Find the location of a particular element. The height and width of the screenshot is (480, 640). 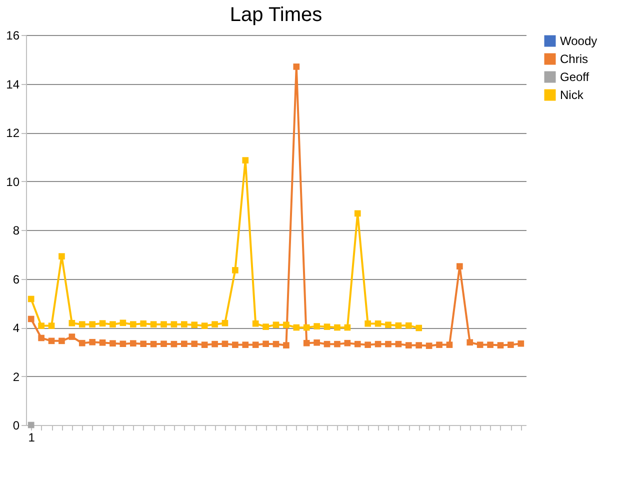

chart-title: Lap Times is located at coordinates (276, 15).